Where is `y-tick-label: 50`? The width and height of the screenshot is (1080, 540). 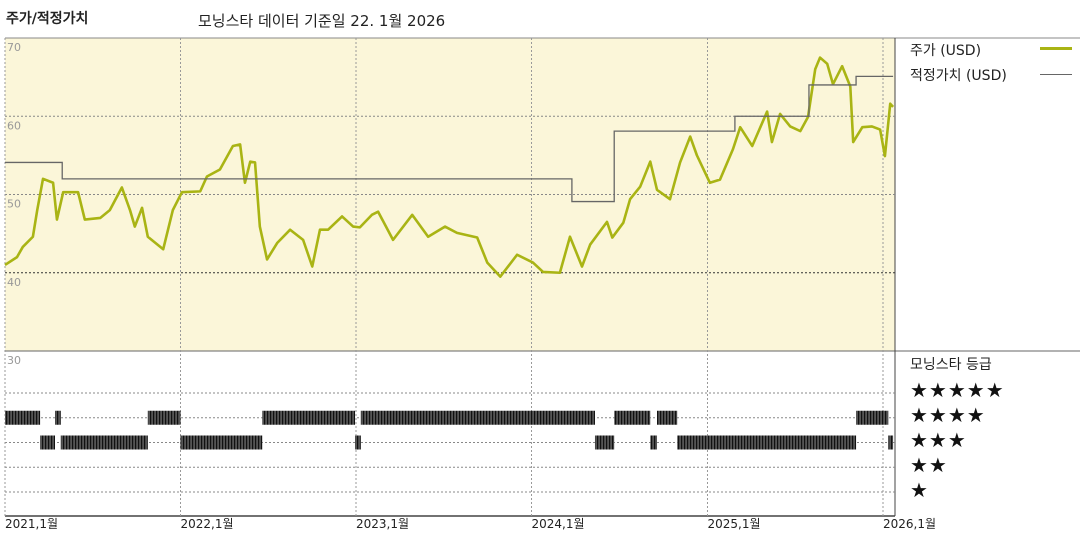
y-tick-label: 50 is located at coordinates (14, 204).